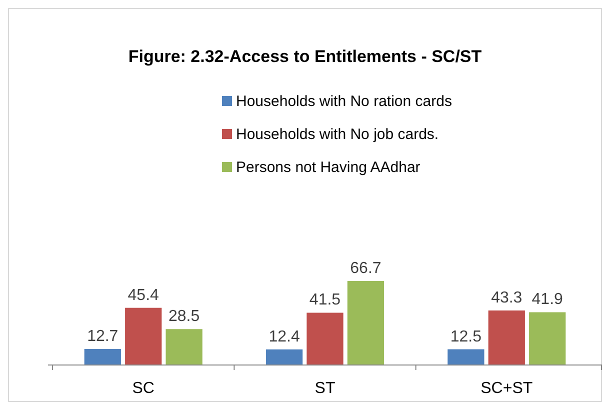 This screenshot has height=410, width=610. I want to click on data-label: 28.5, so click(184, 317).